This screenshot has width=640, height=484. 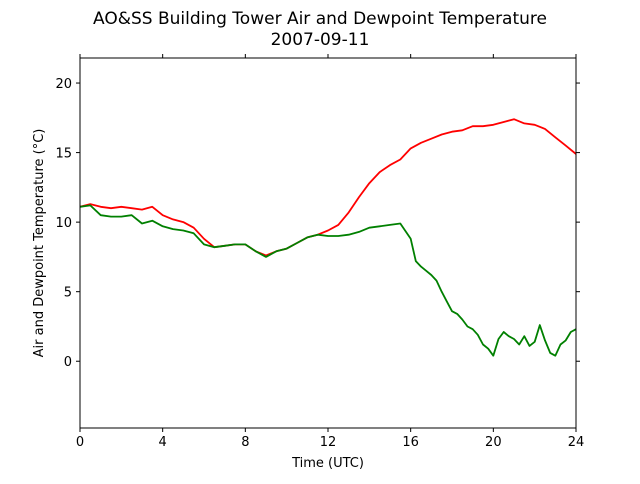 I want to click on y-tick-label-3: 15, so click(x=63, y=154).